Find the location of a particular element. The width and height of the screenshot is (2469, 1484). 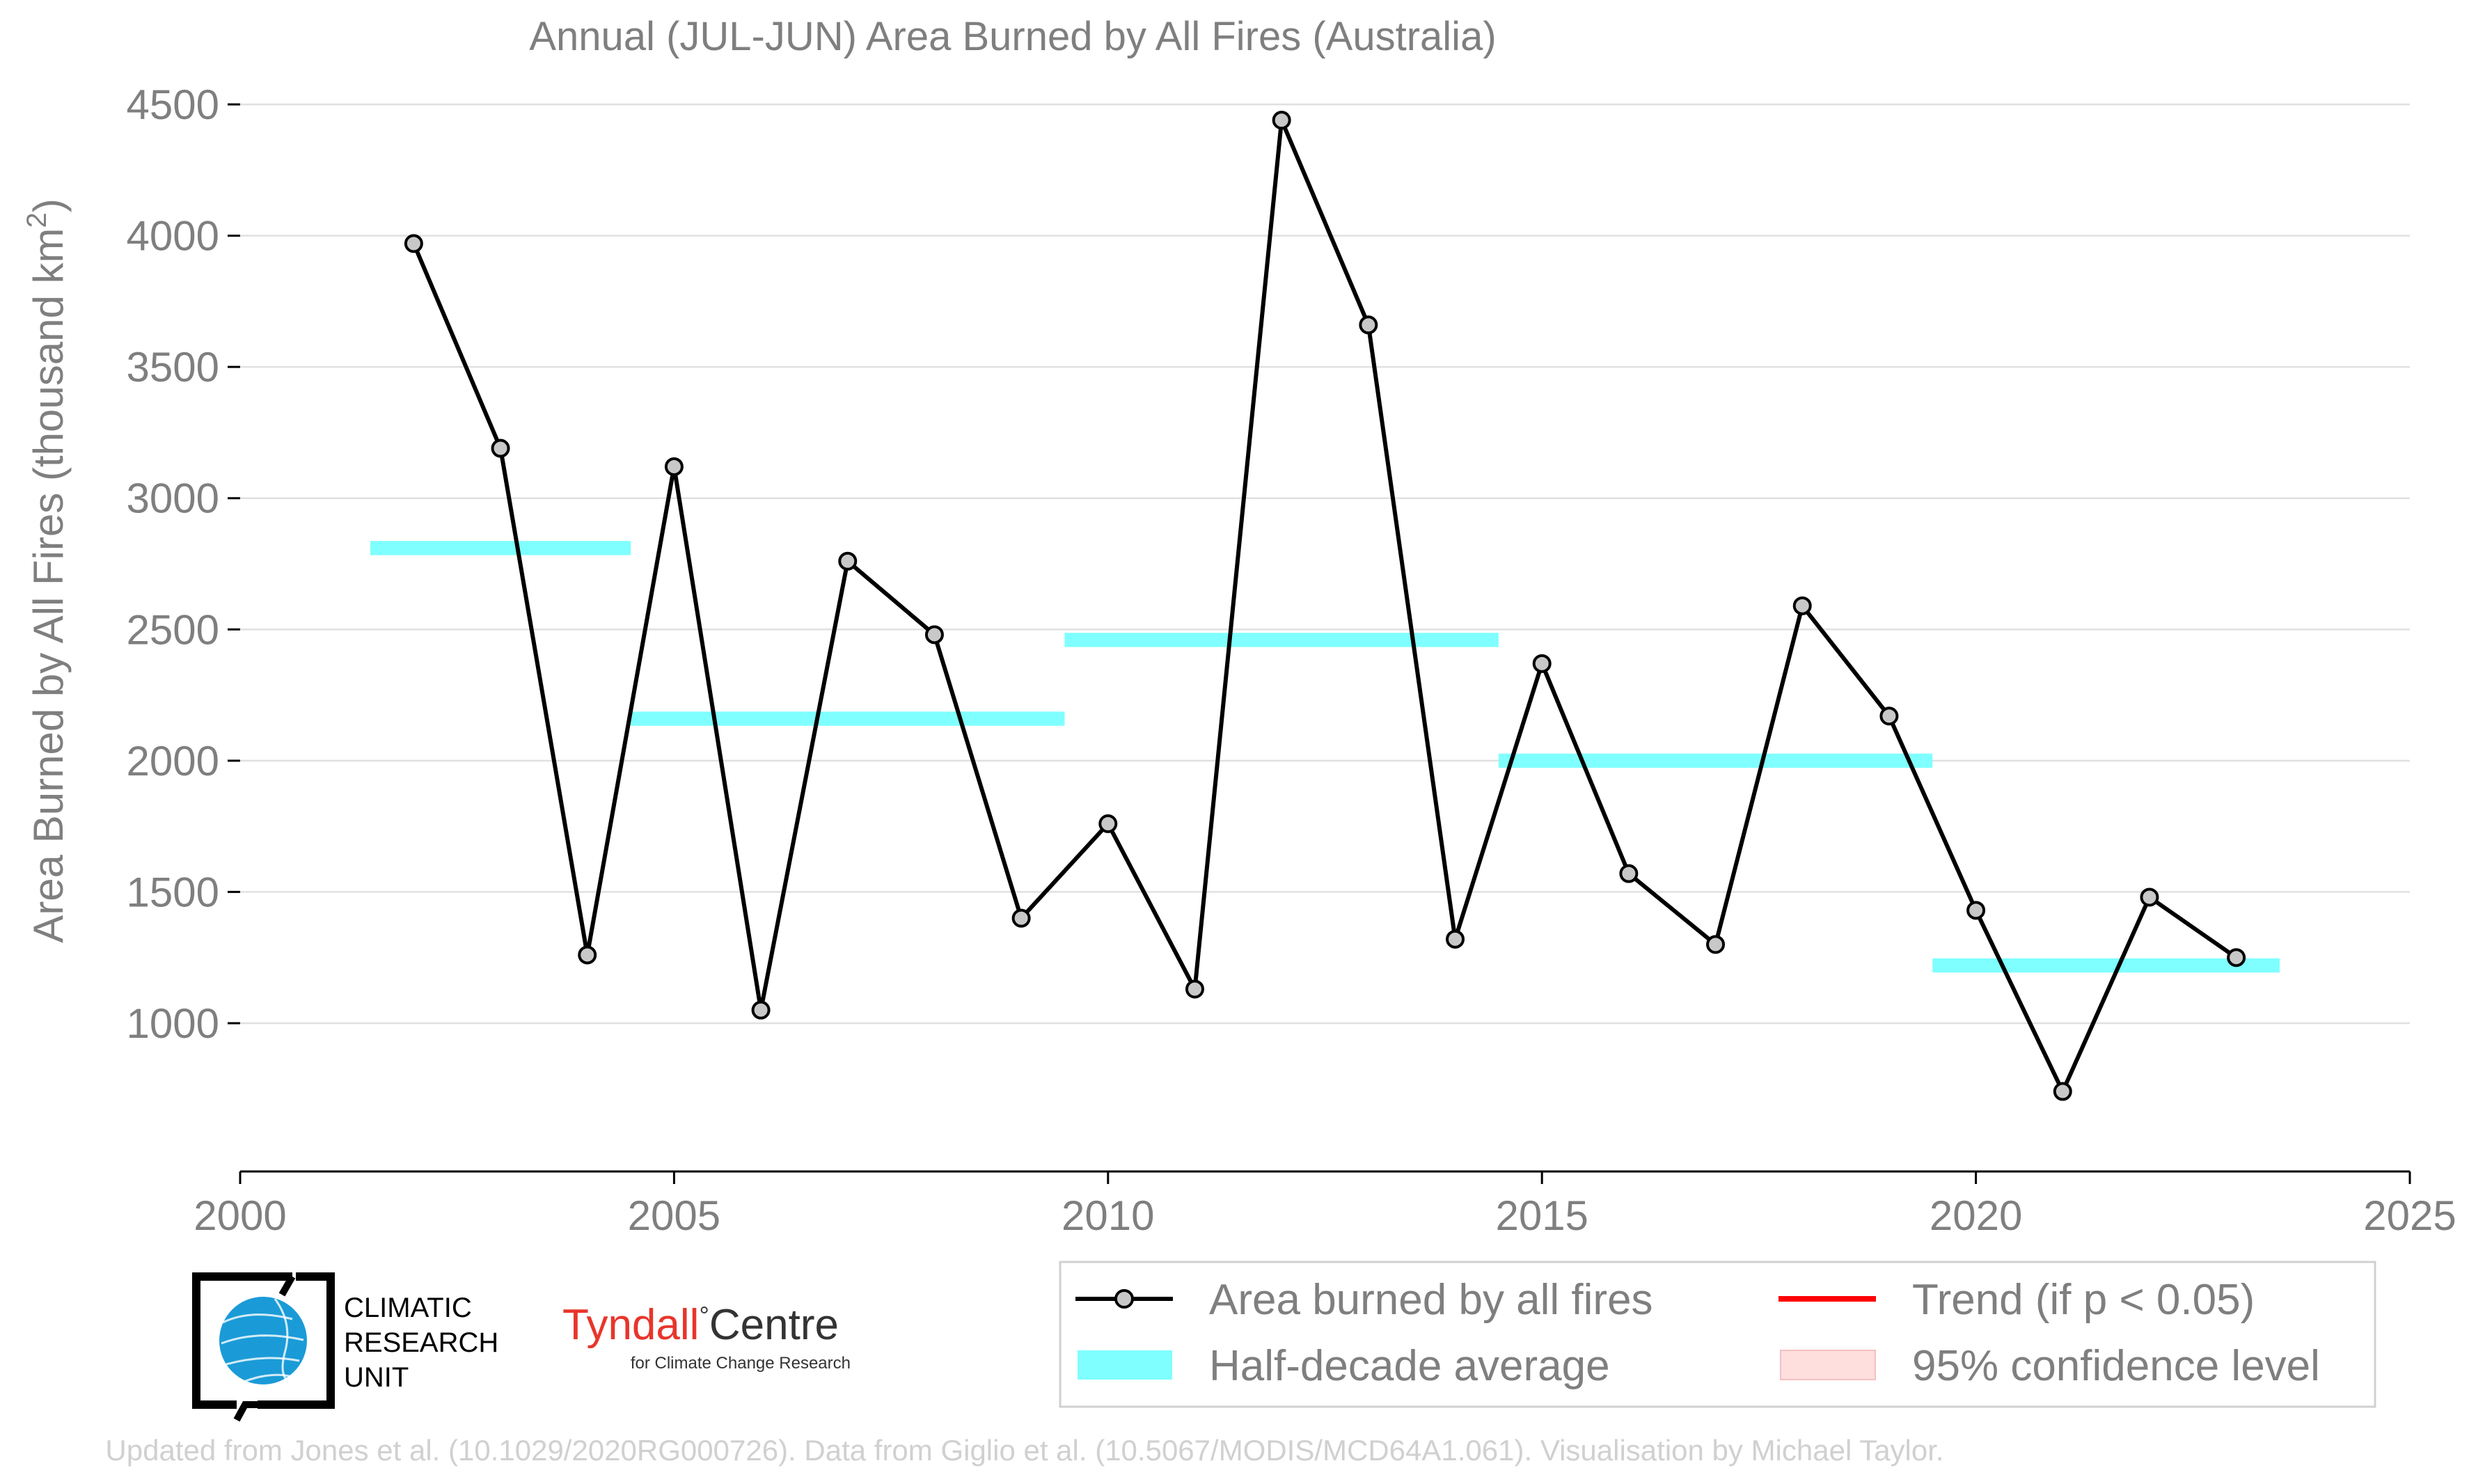

cru-line-1: CLIMATIC is located at coordinates (408, 1308).